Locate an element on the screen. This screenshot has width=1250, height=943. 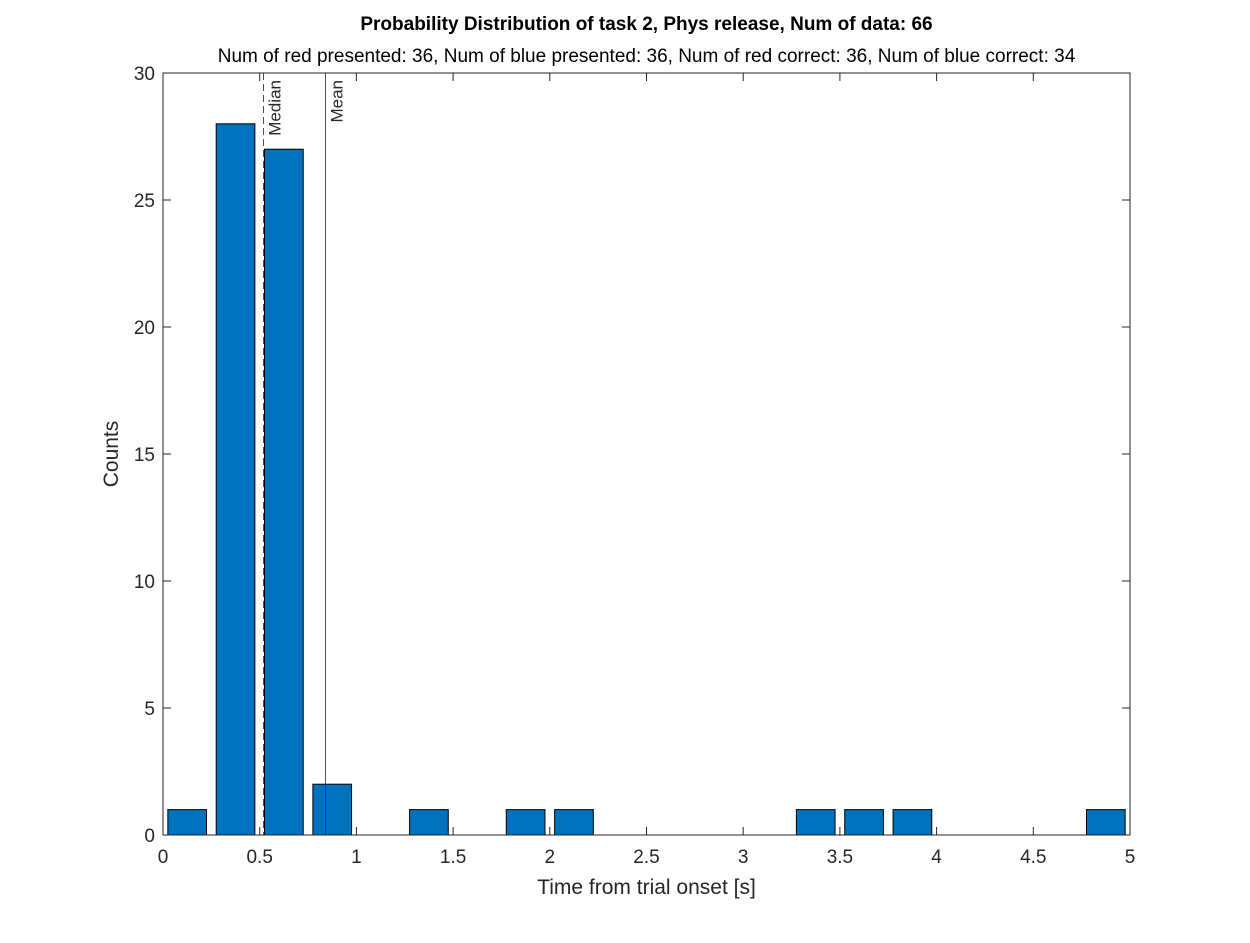
x-tick-label: 3 is located at coordinates (743, 857).